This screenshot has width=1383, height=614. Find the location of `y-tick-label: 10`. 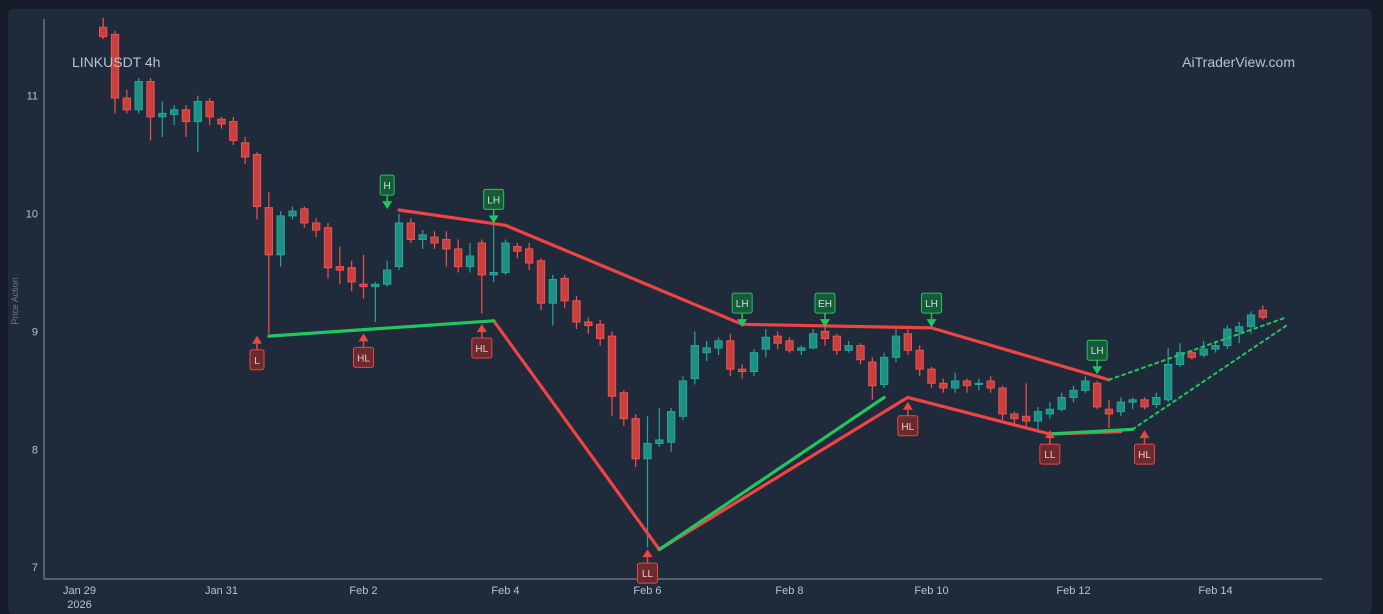

y-tick-label: 10 is located at coordinates (32, 215).